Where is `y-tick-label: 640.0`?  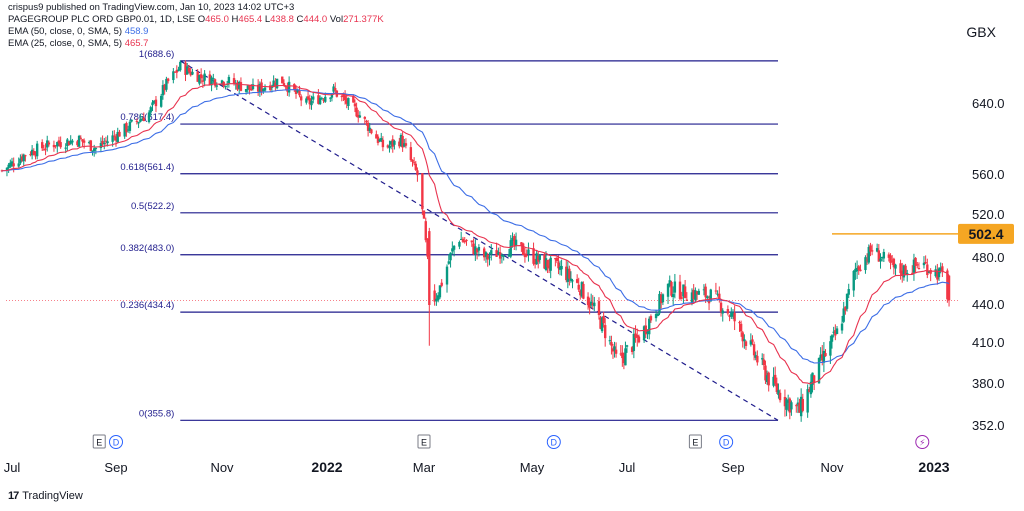
y-tick-label: 640.0 is located at coordinates (988, 103).